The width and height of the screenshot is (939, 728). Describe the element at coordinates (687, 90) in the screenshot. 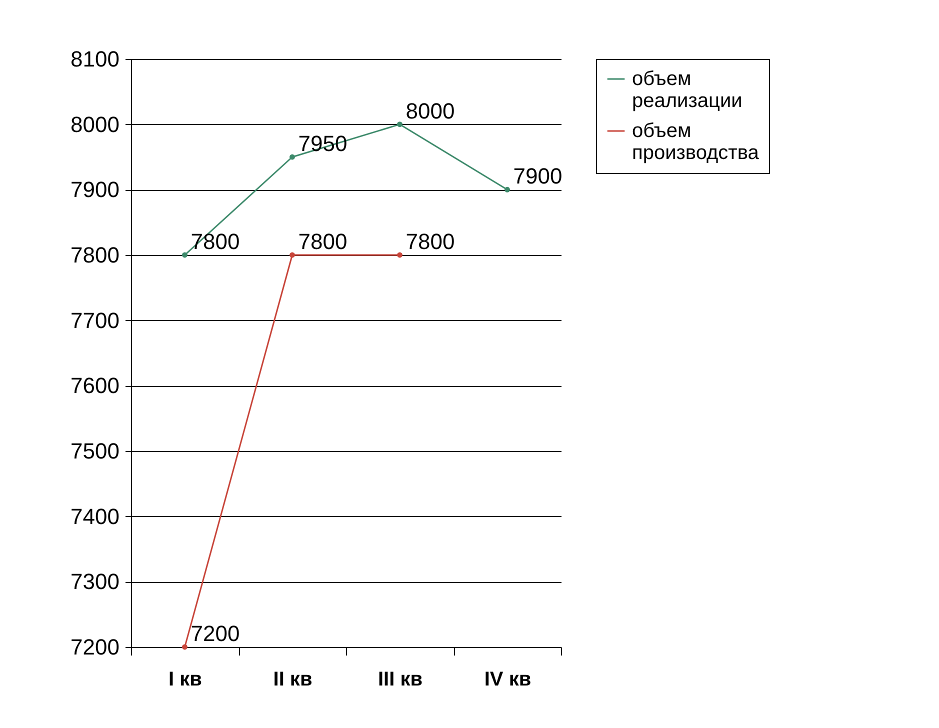

I see `legend-label: объем реализации` at that location.